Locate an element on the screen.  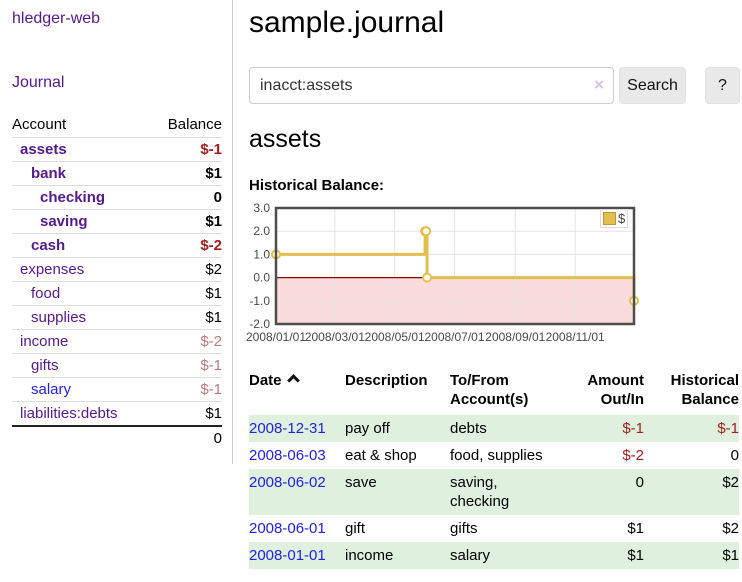
transaction-amount: 0 is located at coordinates (639, 482).